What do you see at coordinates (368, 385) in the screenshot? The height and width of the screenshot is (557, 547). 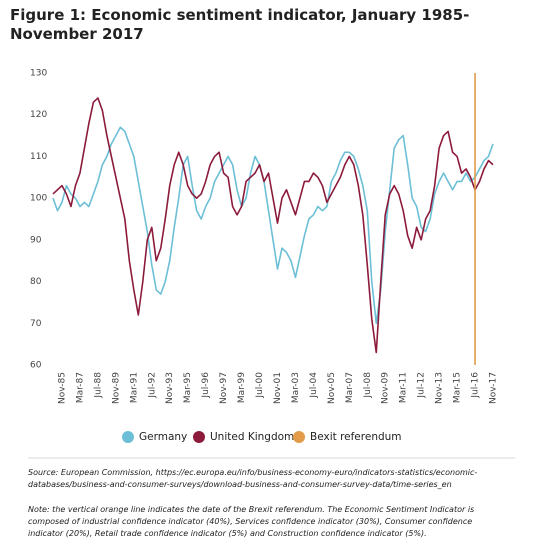 I see `x-tick-label: Jul-08` at bounding box center [368, 385].